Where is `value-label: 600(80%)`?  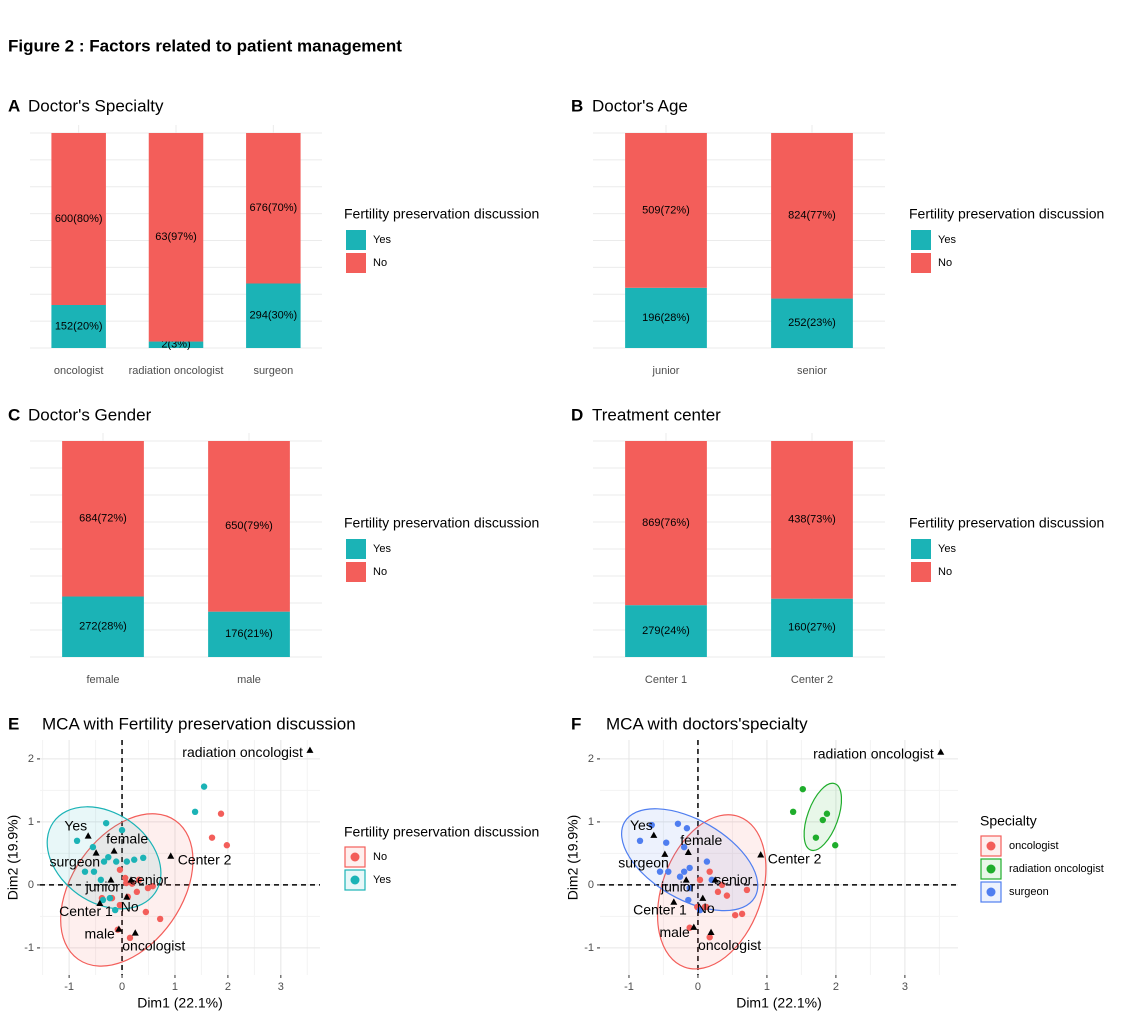 value-label: 600(80%) is located at coordinates (79, 219).